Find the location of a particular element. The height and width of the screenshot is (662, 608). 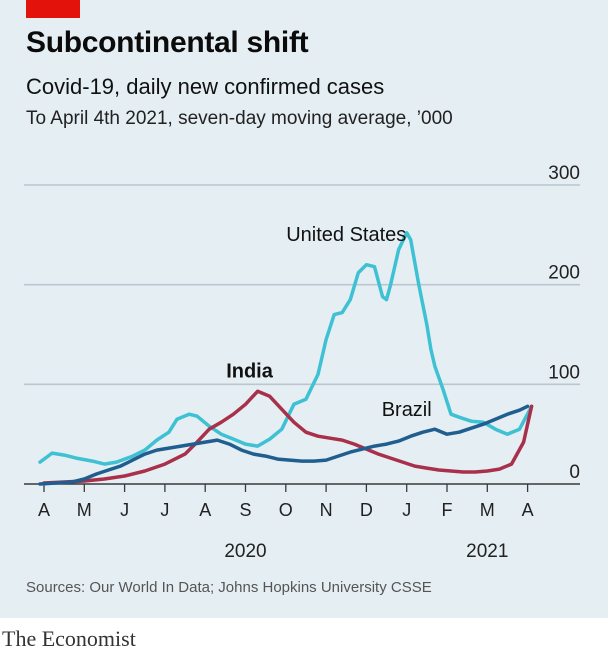

y-tick-label: 100 is located at coordinates (564, 372).